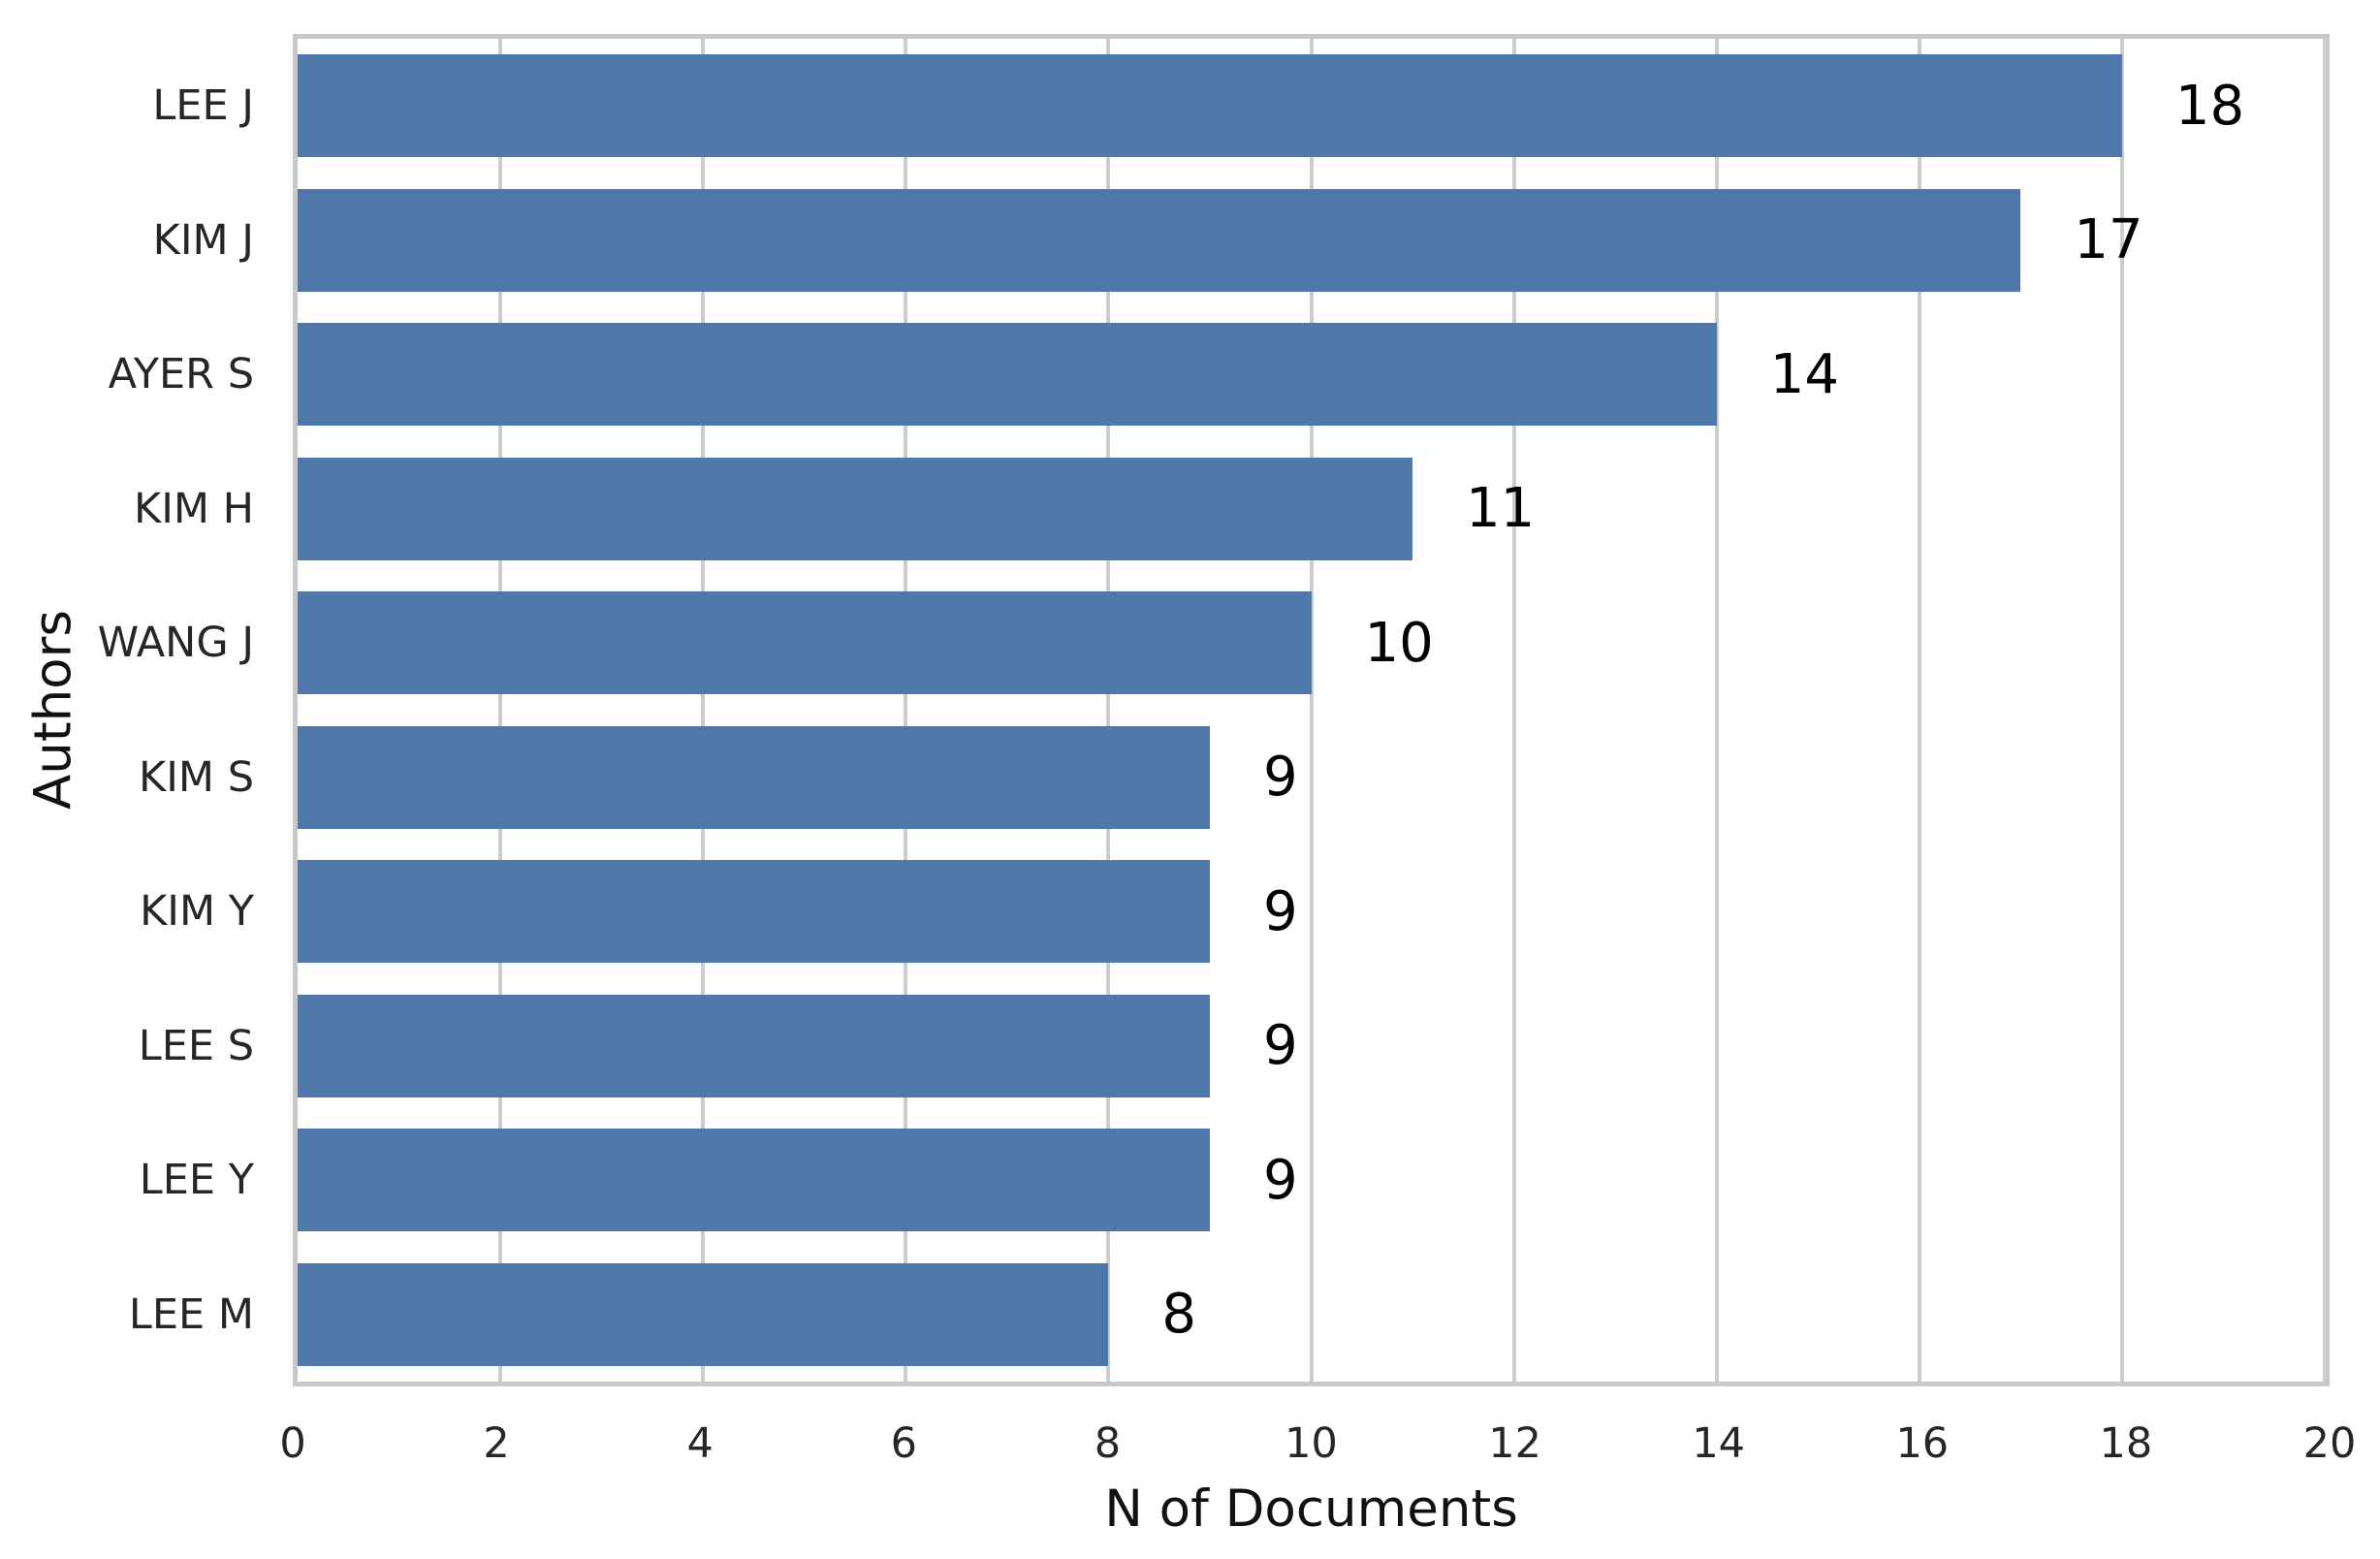 The width and height of the screenshot is (2380, 1559). What do you see at coordinates (196, 1045) in the screenshot?
I see `y-tick-label: LEE S` at bounding box center [196, 1045].